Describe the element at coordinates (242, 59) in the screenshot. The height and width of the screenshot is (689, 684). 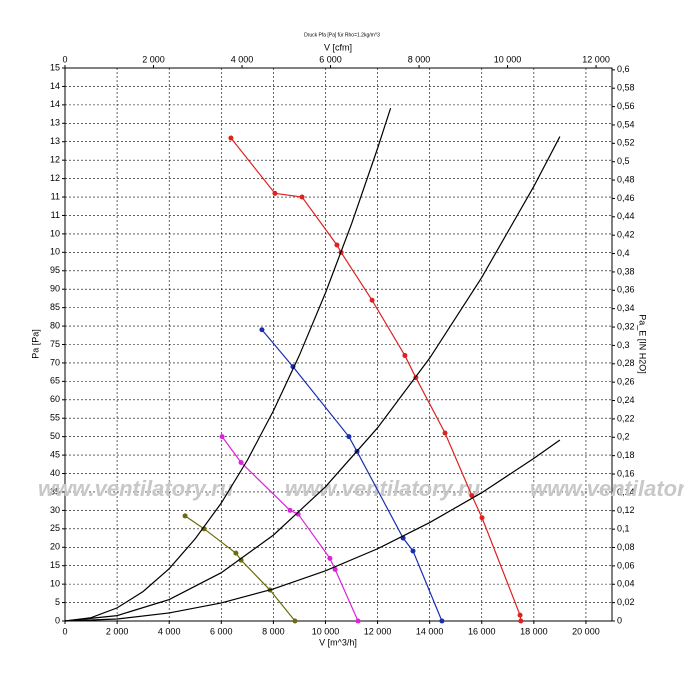
I see `x2-tick-label: 4 000` at that location.